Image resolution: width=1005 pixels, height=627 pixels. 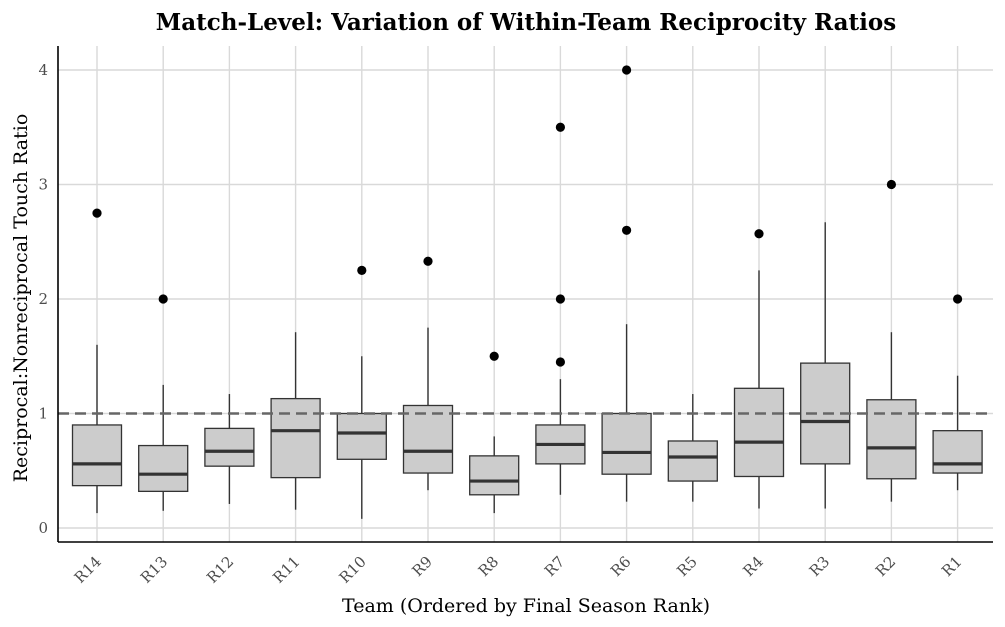 I want to click on box-R13, so click(x=163, y=402).